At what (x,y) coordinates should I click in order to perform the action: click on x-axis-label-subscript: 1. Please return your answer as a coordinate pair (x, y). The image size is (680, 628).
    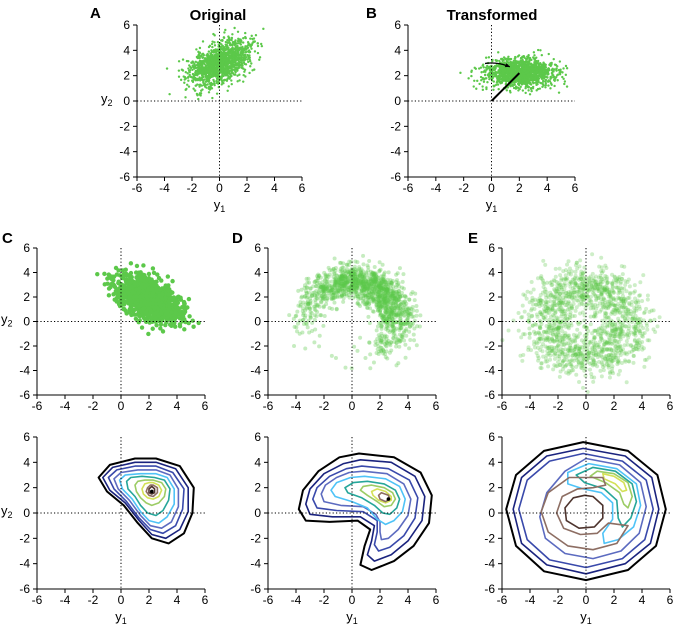
    Looking at the image, I should click on (494, 209).